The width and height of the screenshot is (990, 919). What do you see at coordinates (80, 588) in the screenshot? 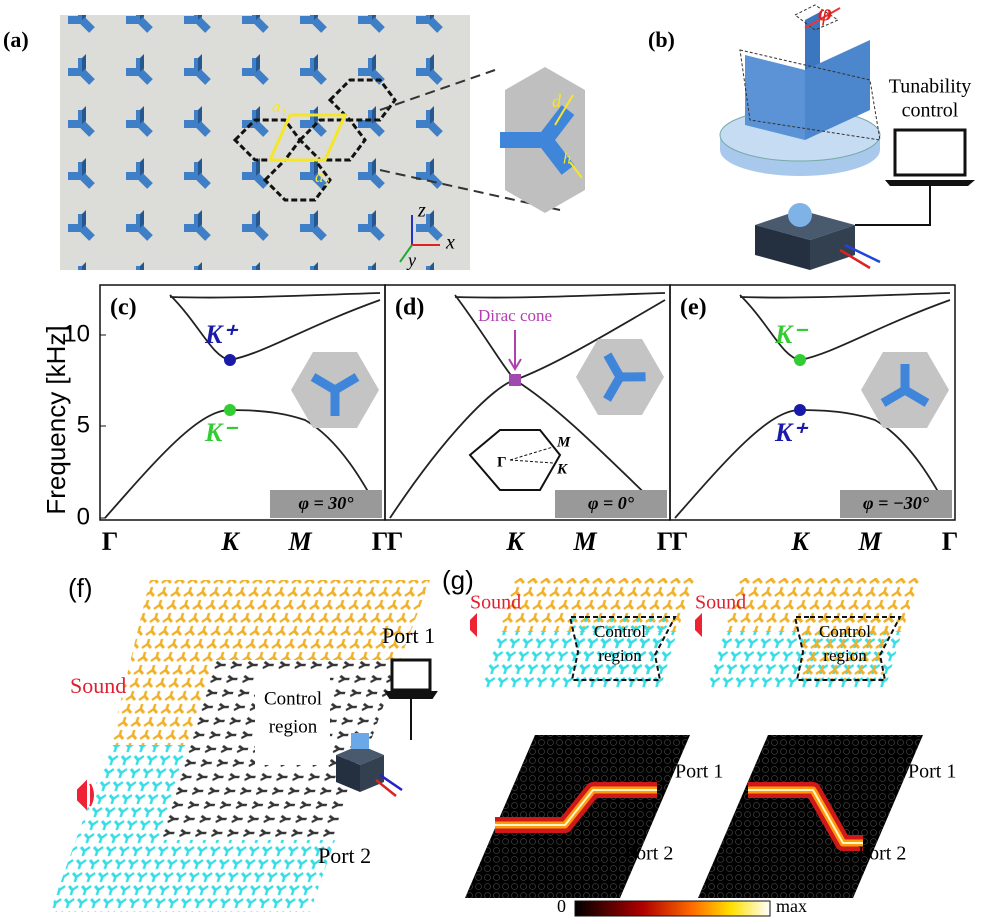
I see `panel-label: (f)` at bounding box center [80, 588].